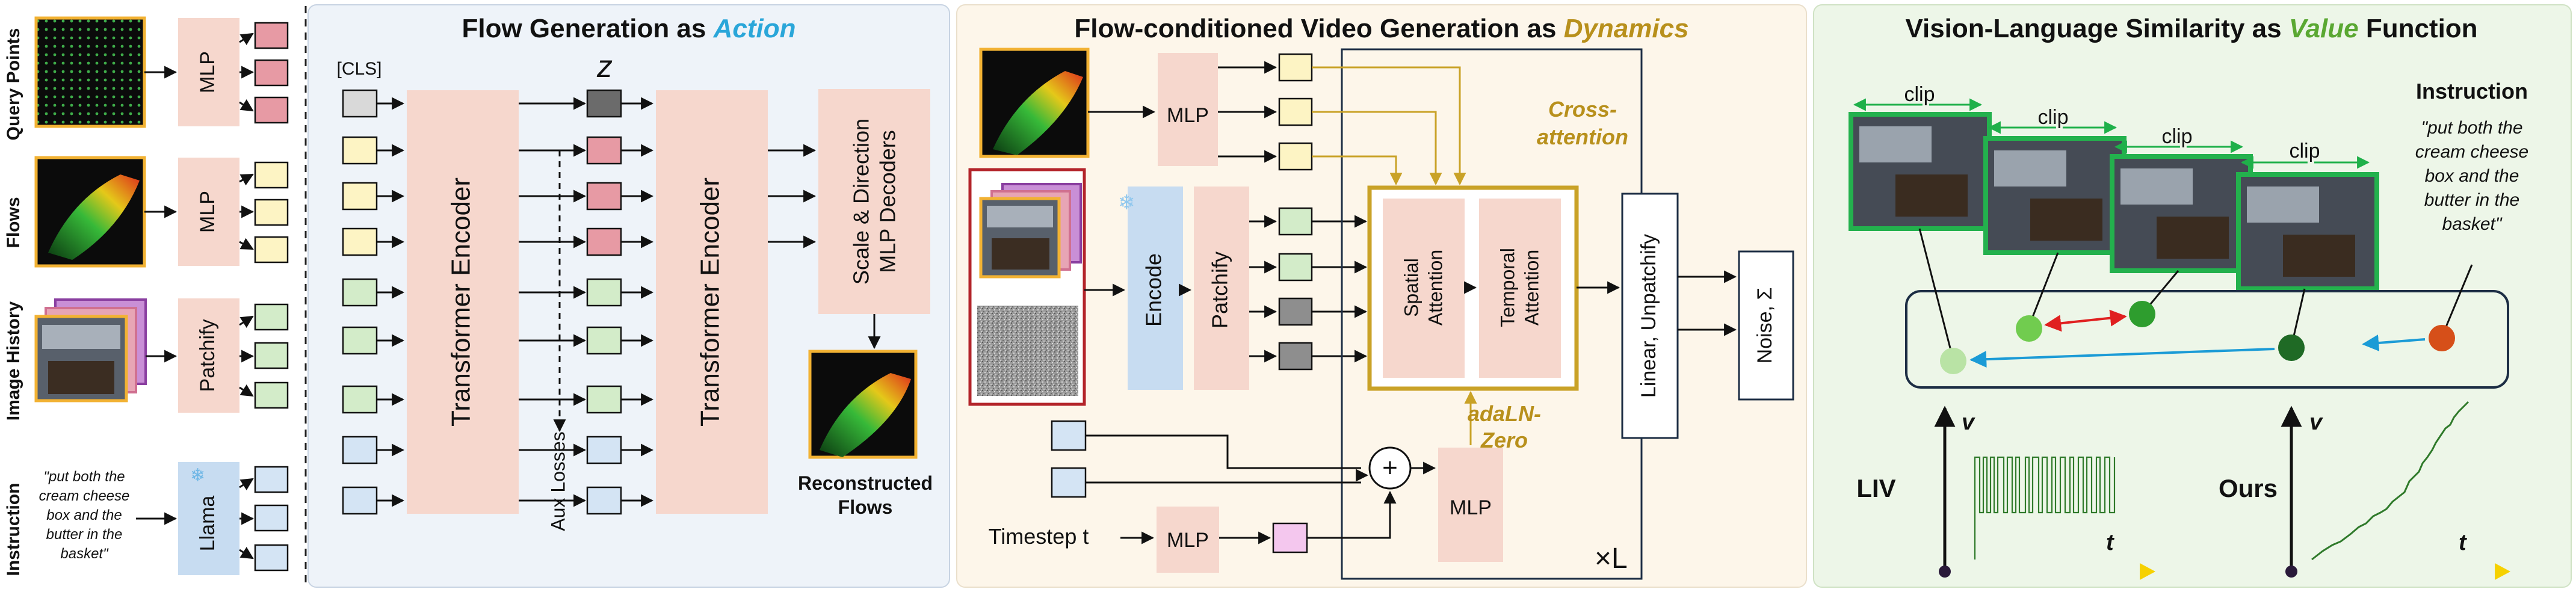  I want to click on aux-losses-connector, so click(550, 285).